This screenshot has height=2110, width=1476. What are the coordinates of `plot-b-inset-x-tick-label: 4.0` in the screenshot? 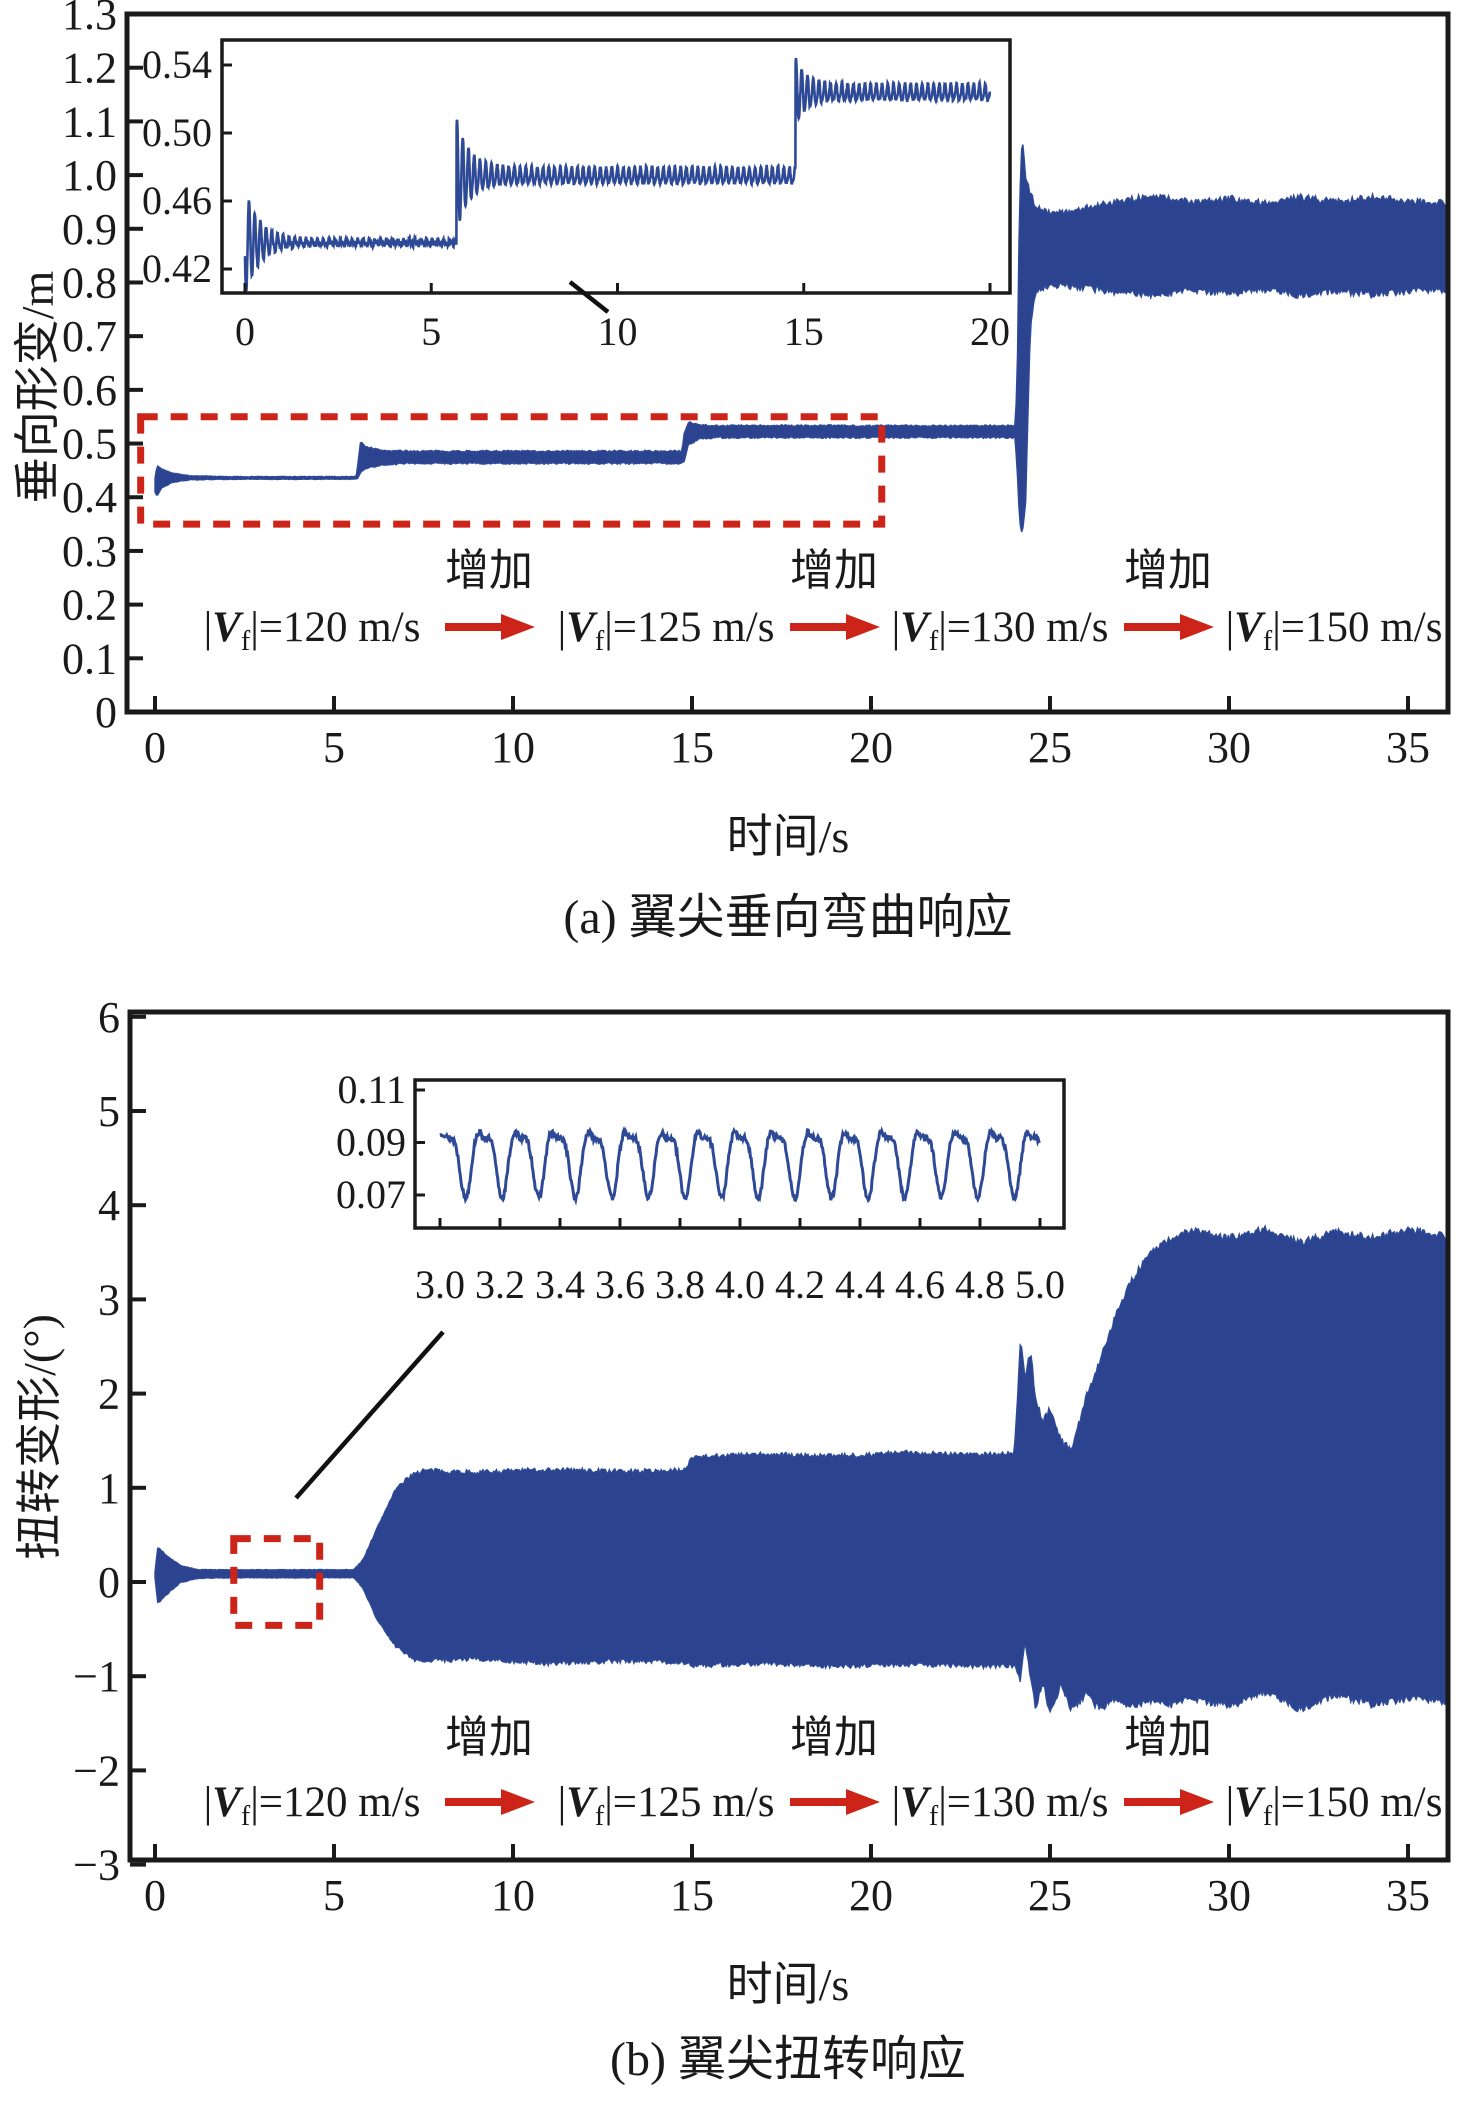 It's located at (740, 1284).